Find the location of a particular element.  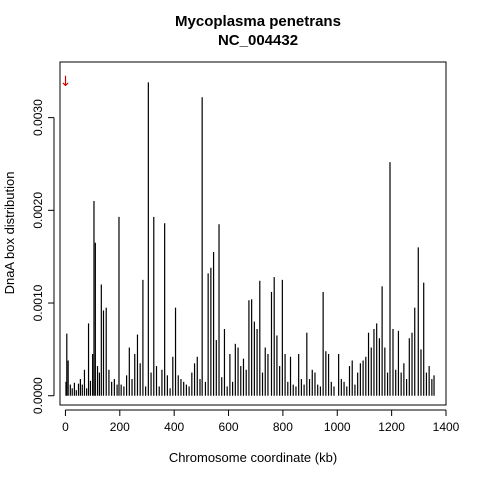

y-axis-label: DnaA box distribution is located at coordinates (9, 233).